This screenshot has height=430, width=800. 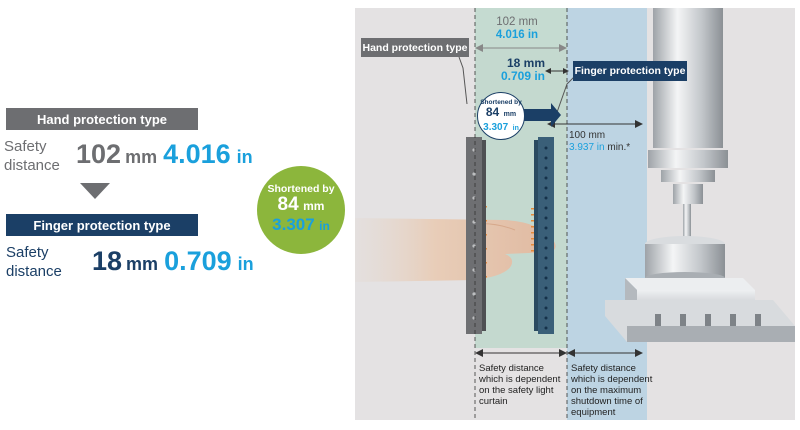 I want to click on shortened-arrow, so click(x=541, y=115).